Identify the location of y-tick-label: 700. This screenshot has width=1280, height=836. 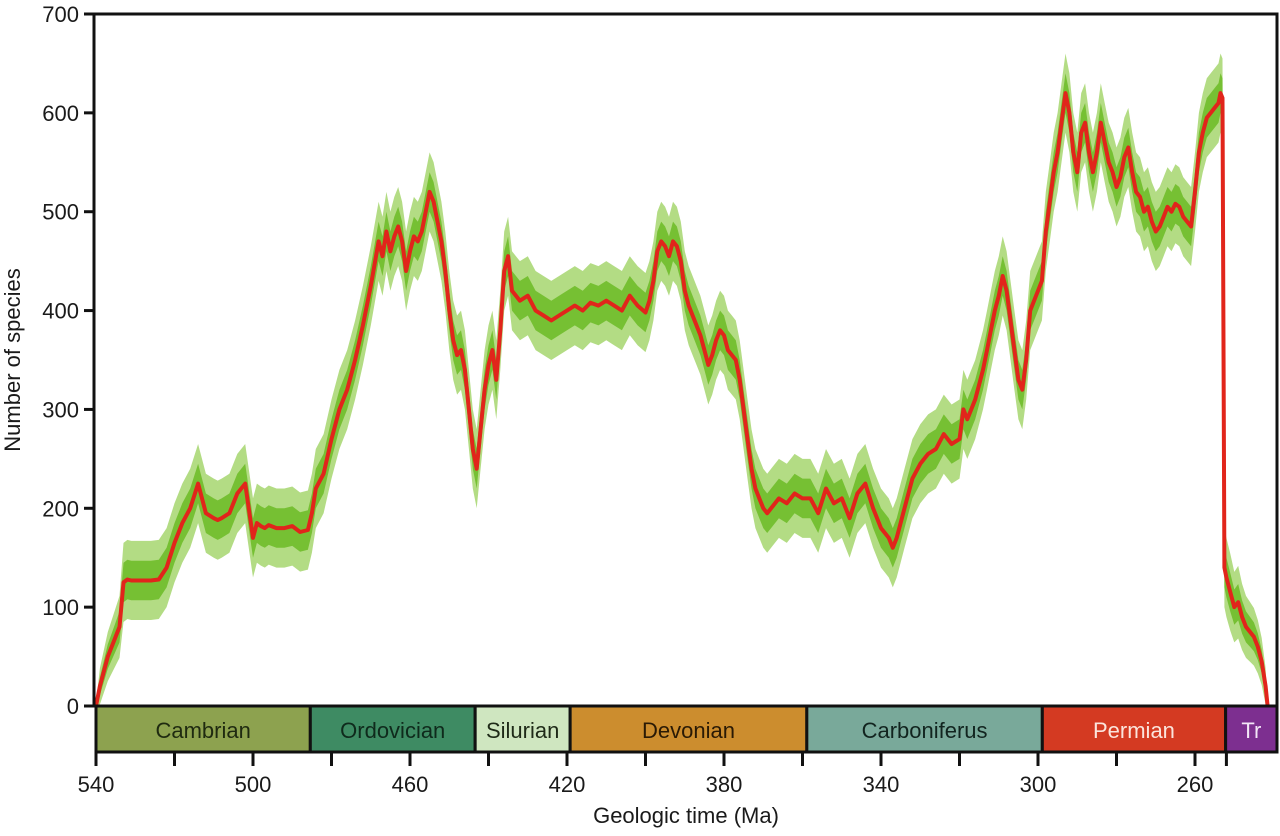
(60, 14).